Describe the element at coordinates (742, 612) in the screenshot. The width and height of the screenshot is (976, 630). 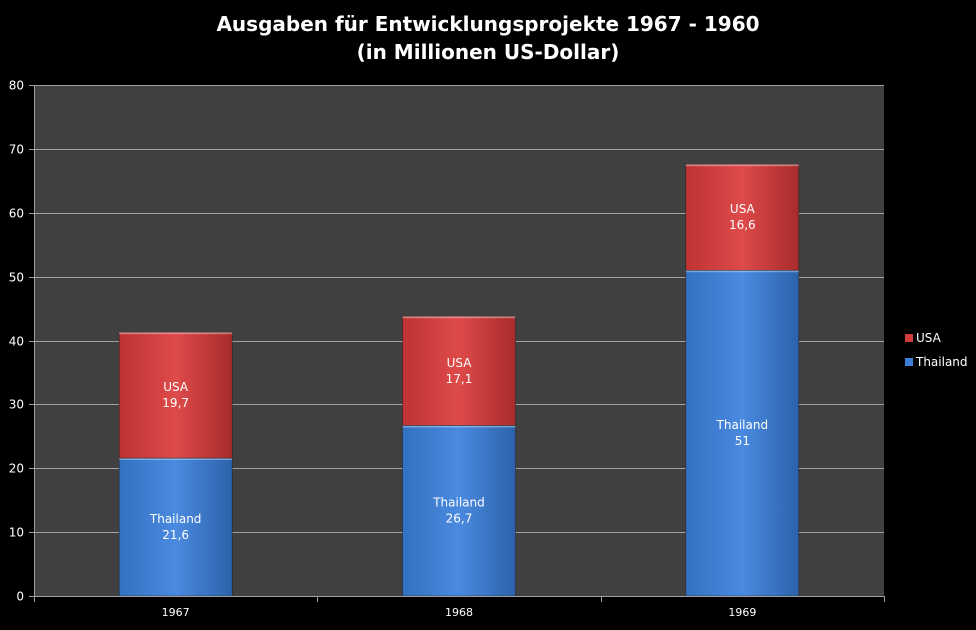
I see `x-tick-label: 1969` at that location.